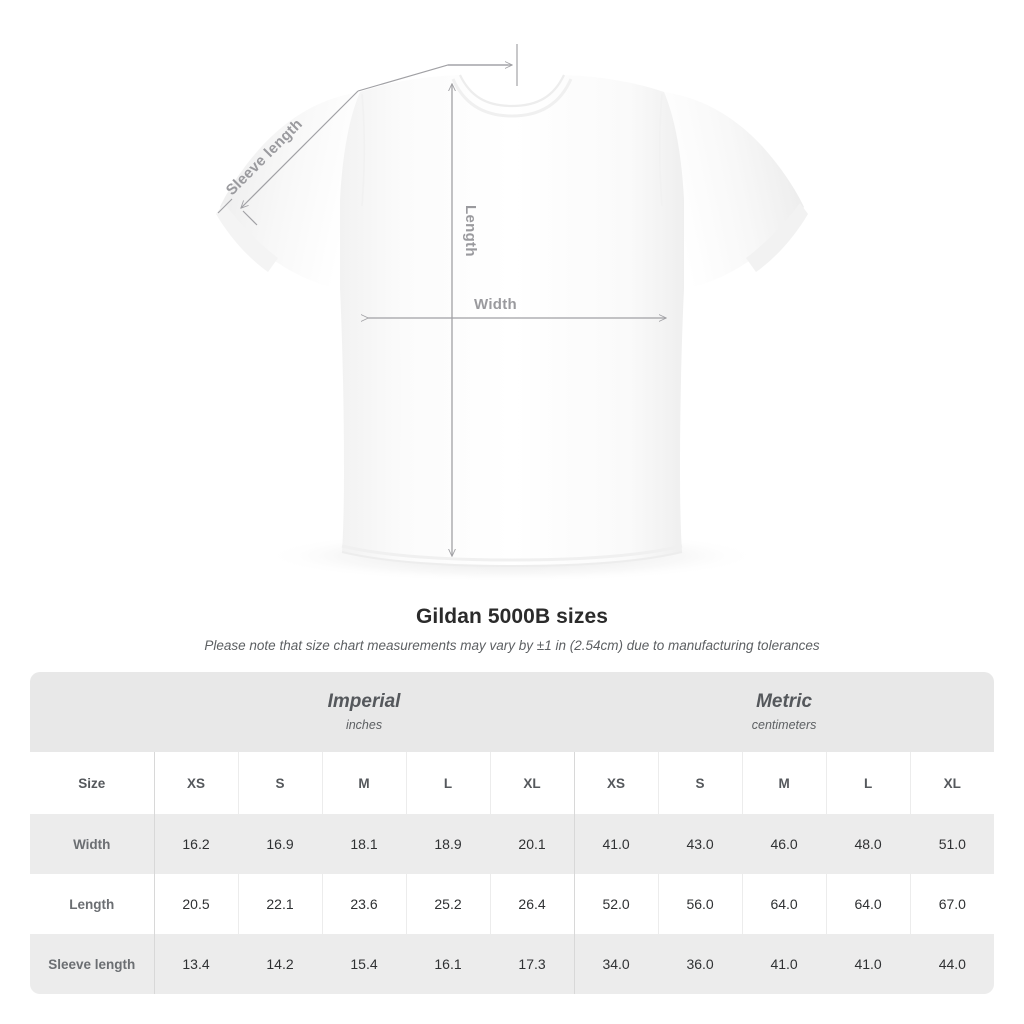  What do you see at coordinates (512, 616) in the screenshot?
I see `page-title: Gildan 5000B sizes` at bounding box center [512, 616].